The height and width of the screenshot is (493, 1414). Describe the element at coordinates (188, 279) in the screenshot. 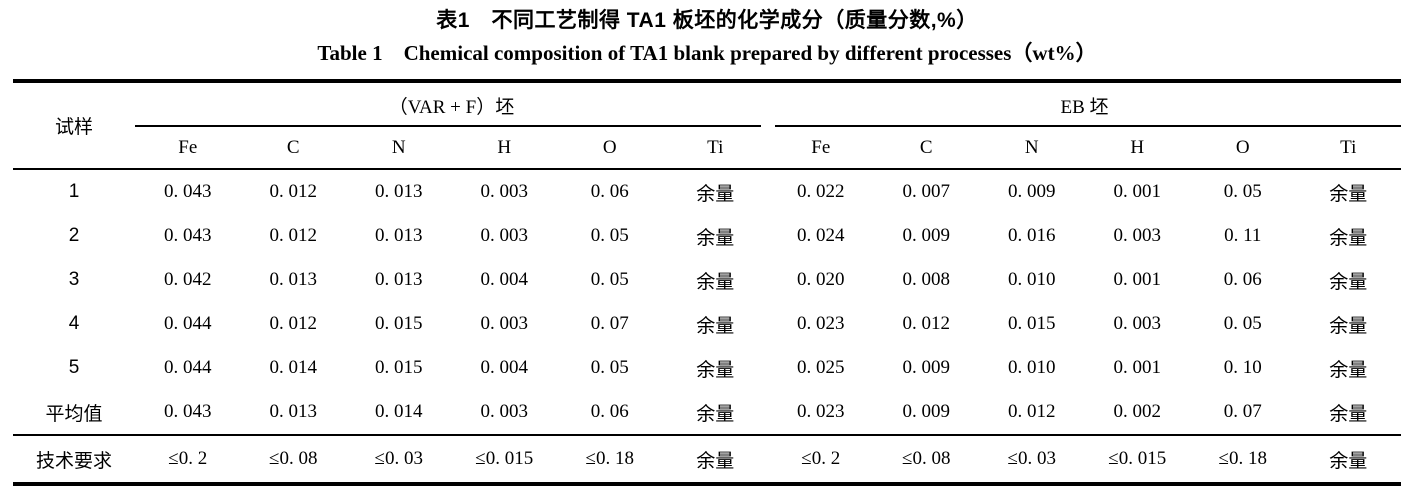

I see `table-cell: 0. 042` at that location.